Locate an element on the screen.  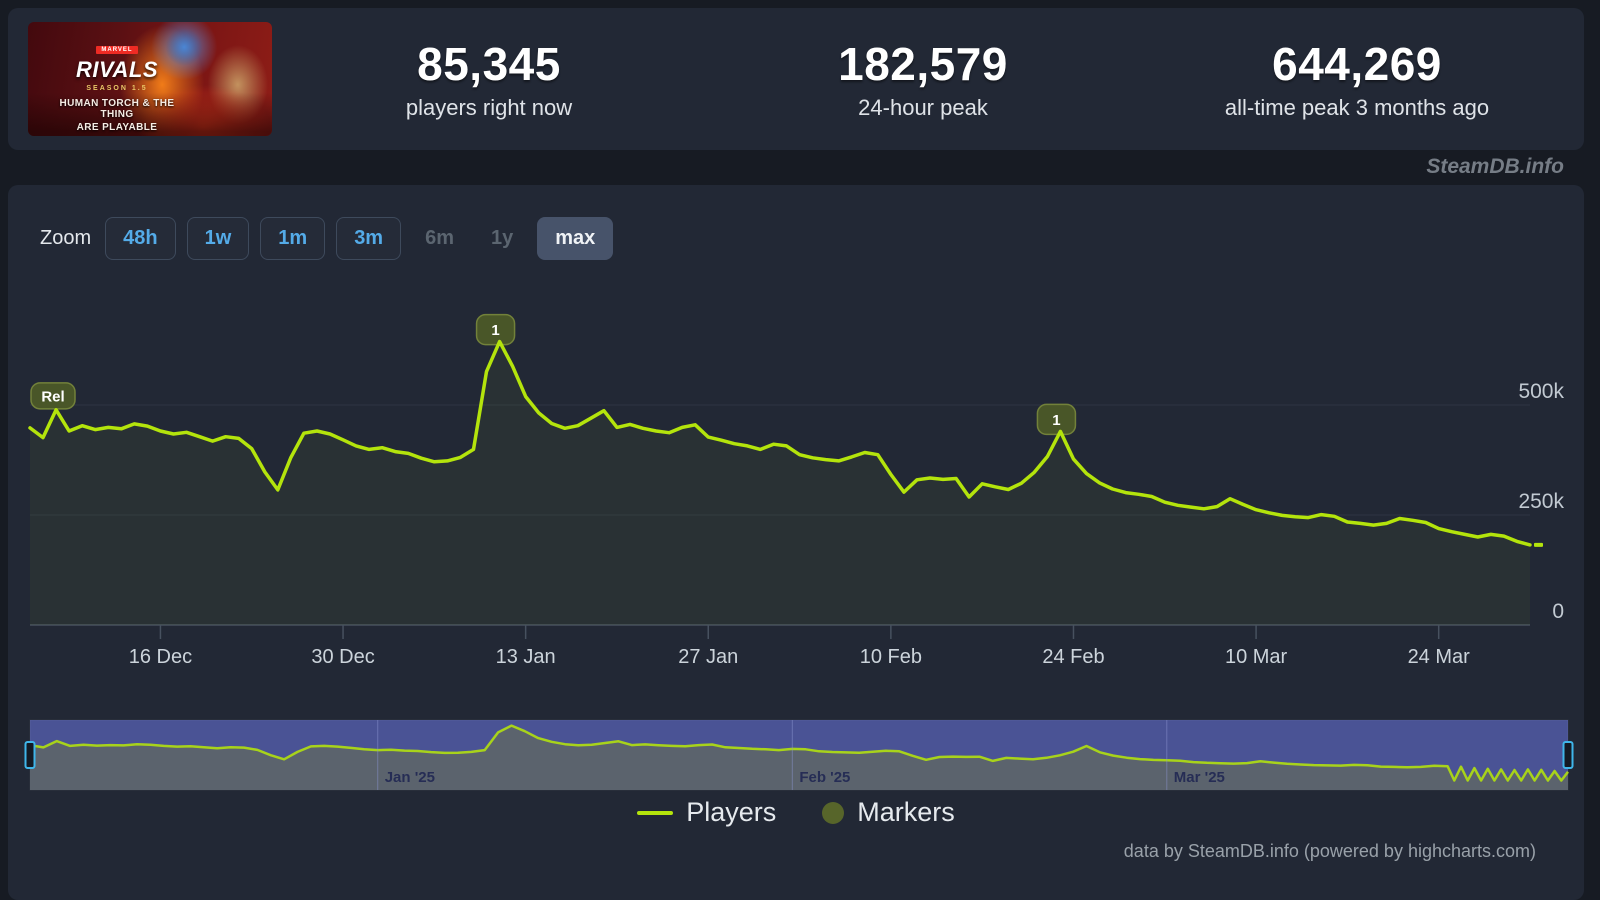
x-axis-label: 24 Mar is located at coordinates (1439, 657).